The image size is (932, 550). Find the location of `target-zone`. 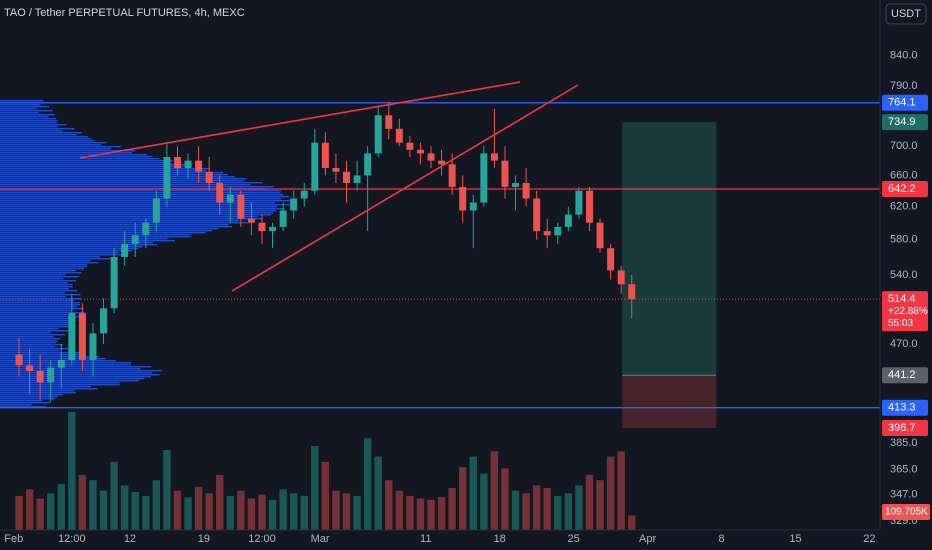

target-zone is located at coordinates (669, 249).